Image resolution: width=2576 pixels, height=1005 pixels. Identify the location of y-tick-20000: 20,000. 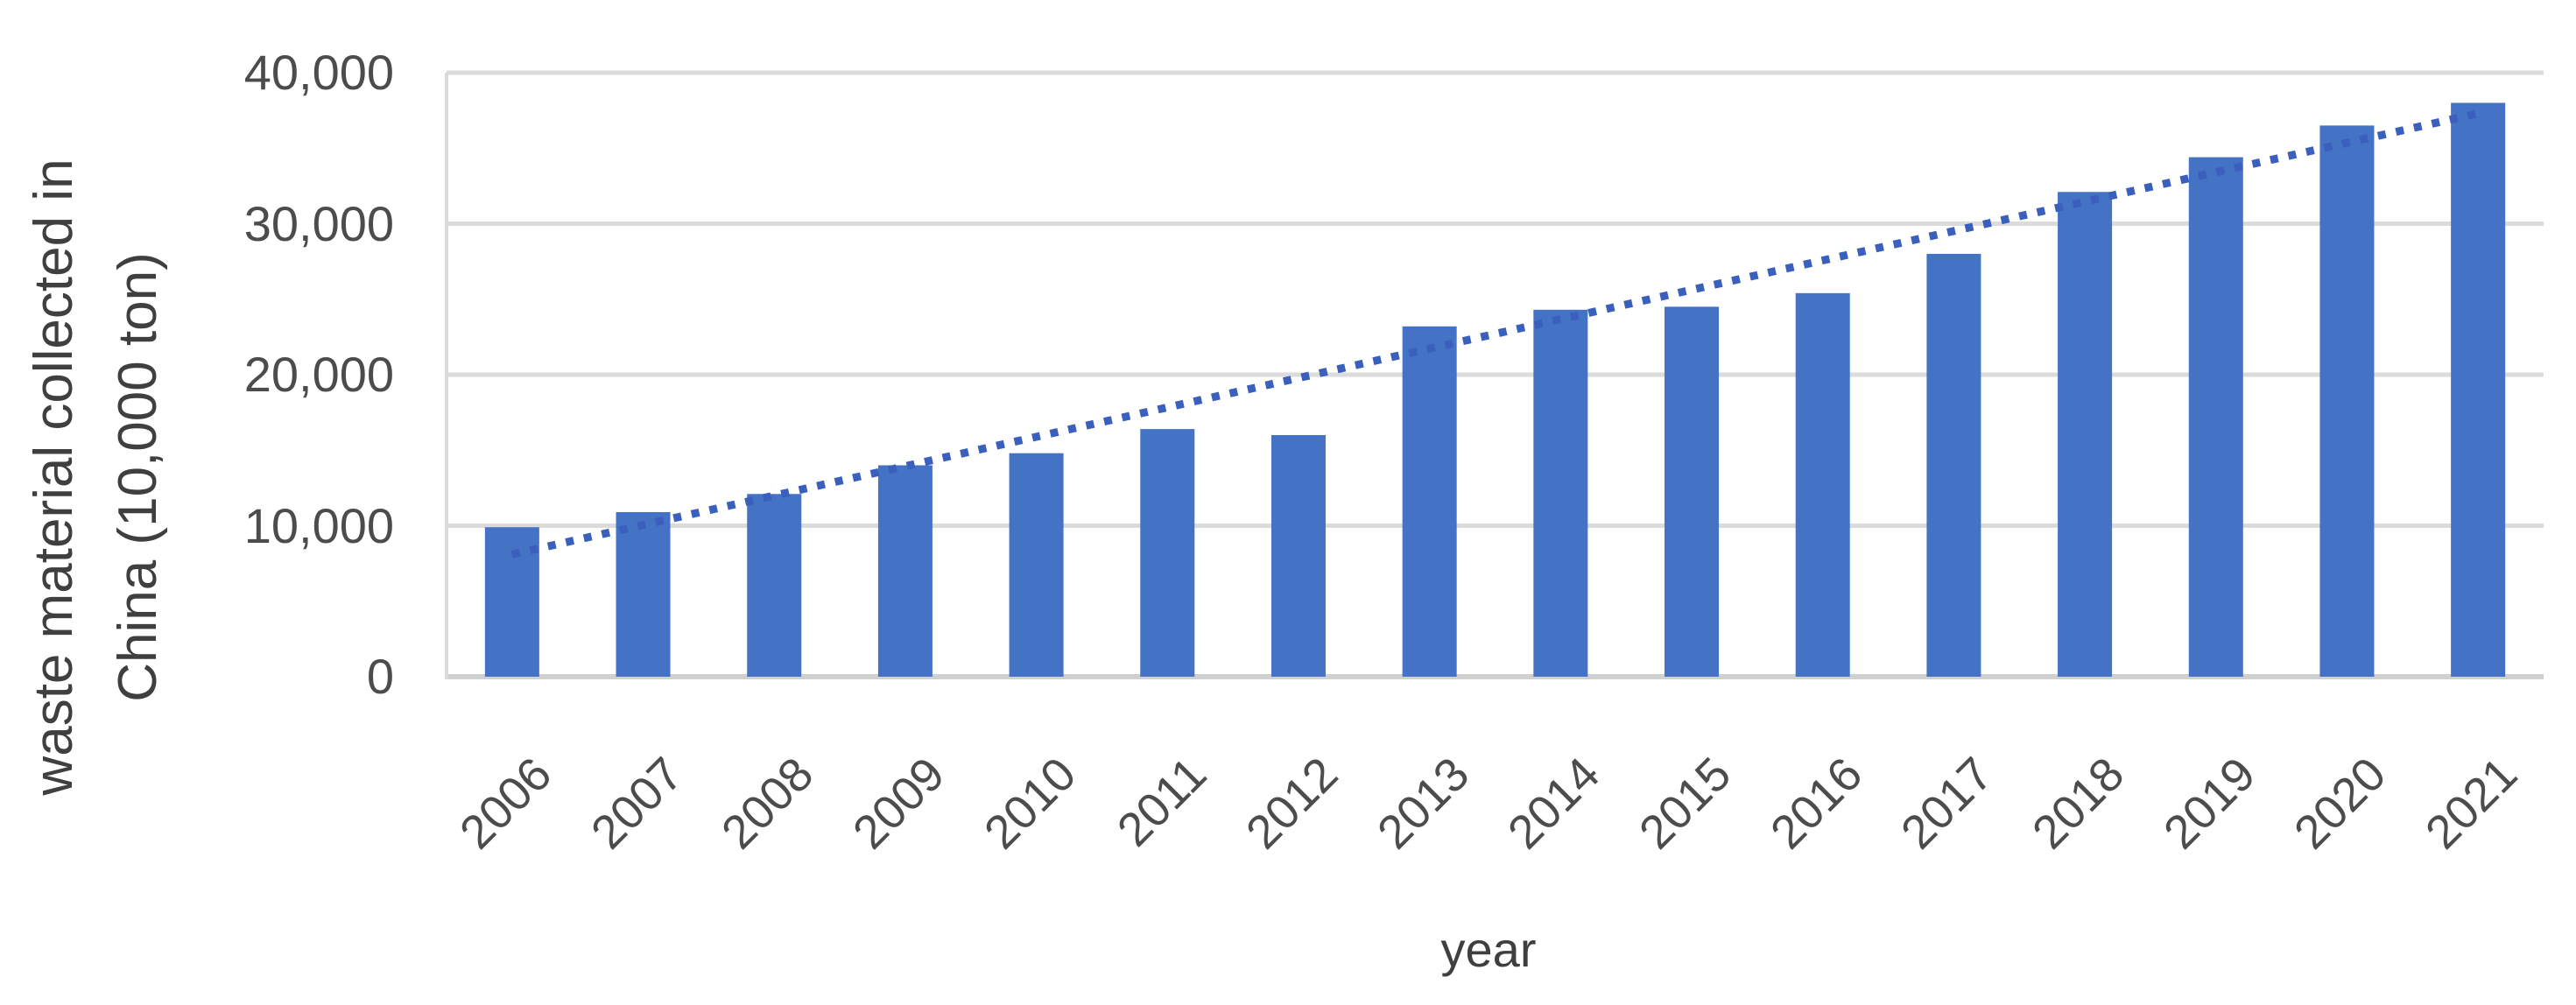
(318, 374).